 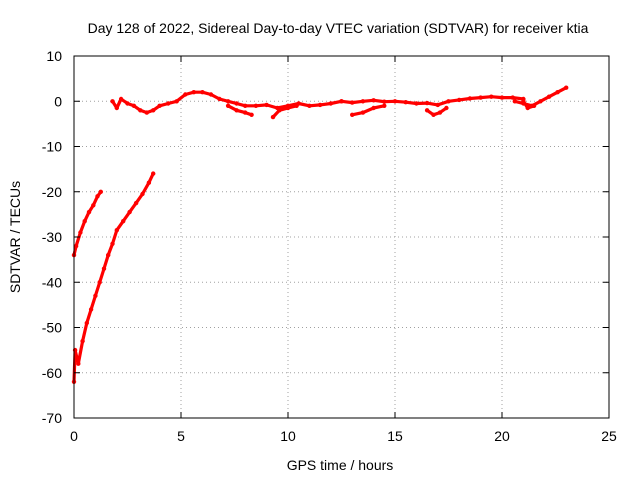 I want to click on x-tick-label: 15, so click(x=395, y=436).